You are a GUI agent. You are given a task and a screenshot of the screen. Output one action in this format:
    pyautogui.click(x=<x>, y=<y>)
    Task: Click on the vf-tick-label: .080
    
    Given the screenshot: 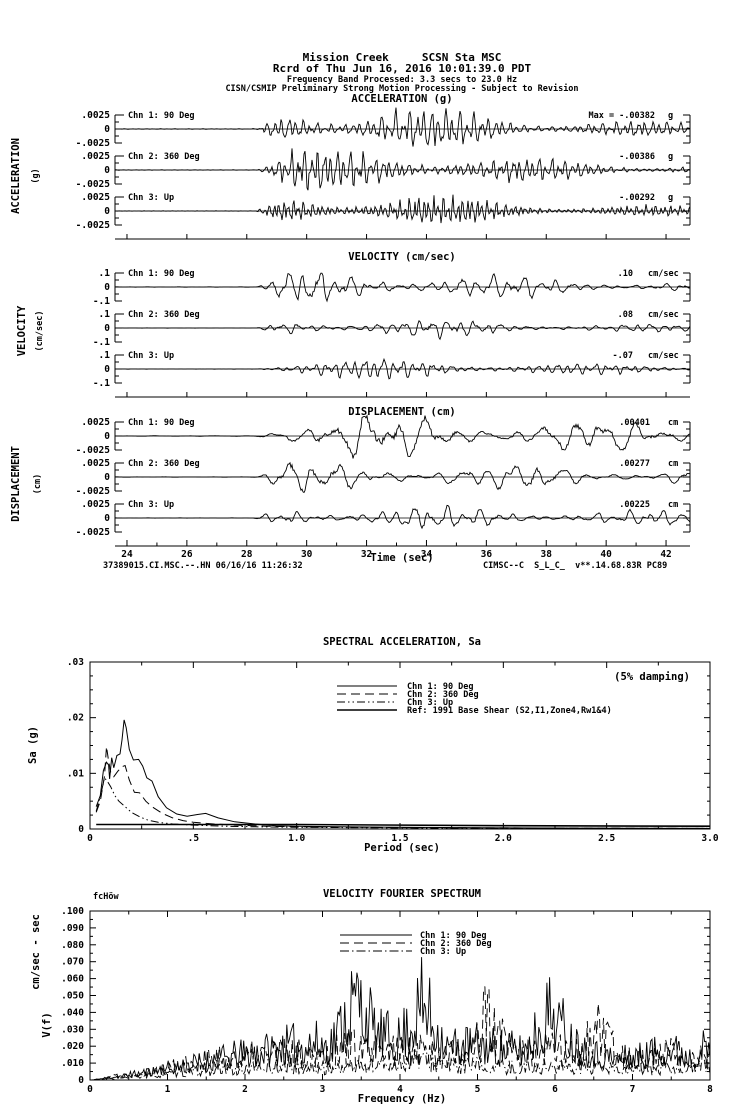 What is the action you would take?
    pyautogui.click(x=72, y=945)
    